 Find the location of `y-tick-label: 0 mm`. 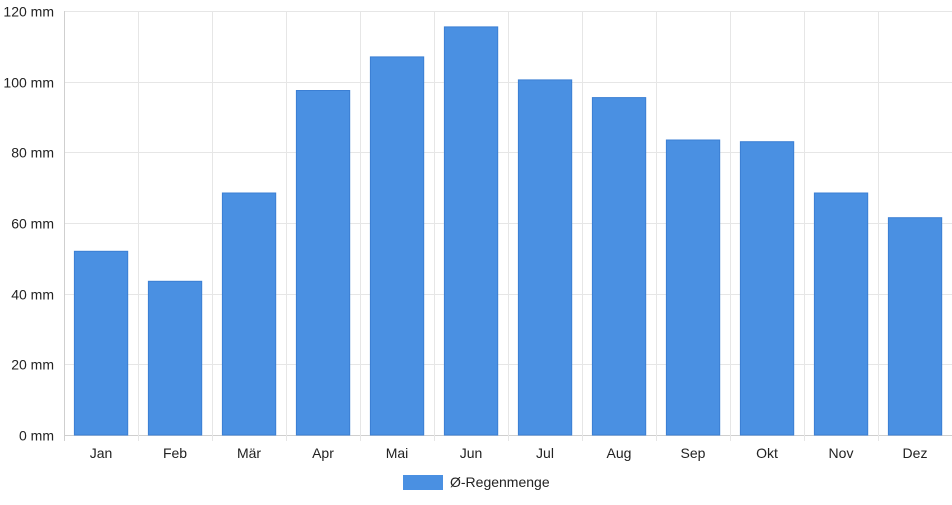

y-tick-label: 0 mm is located at coordinates (36, 436).